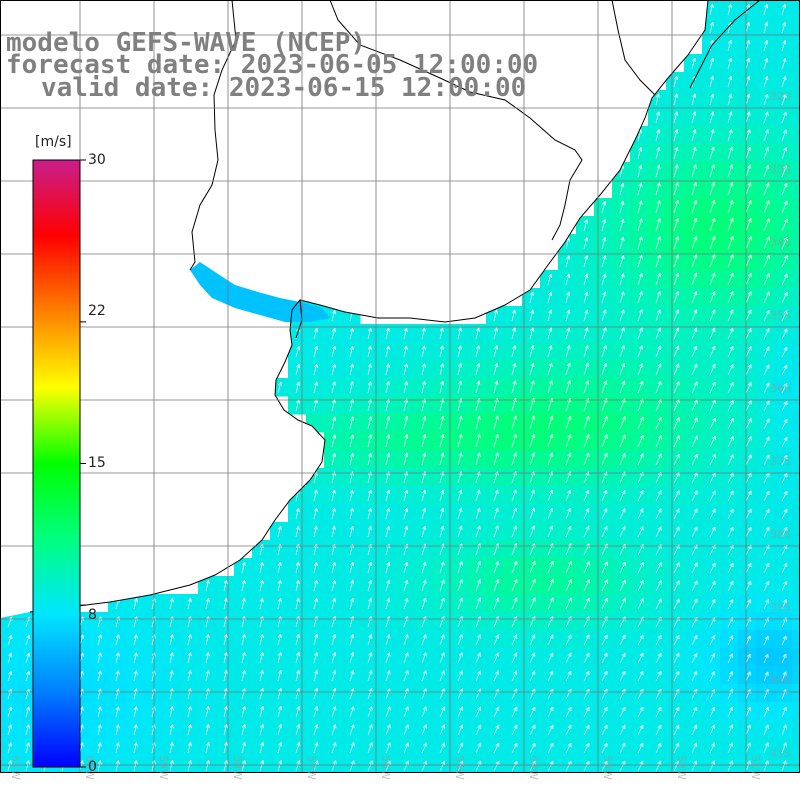 This screenshot has width=800, height=800. What do you see at coordinates (533, 767) in the screenshot?
I see `longitude-label: 54W` at bounding box center [533, 767].